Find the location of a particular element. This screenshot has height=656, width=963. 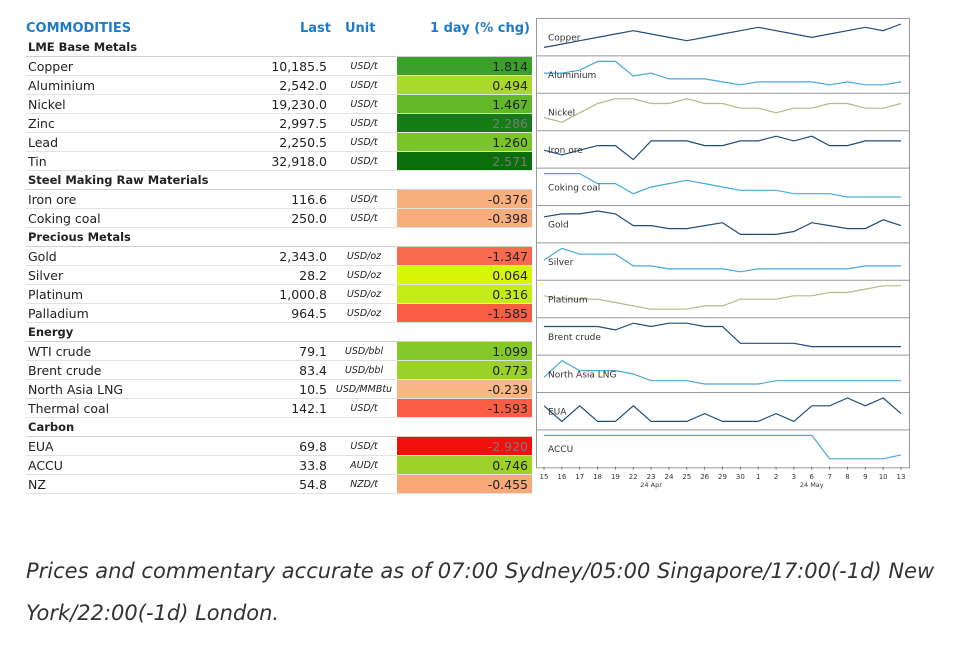

table-row: WTI crude 79.1 USD/bbl 1.099 is located at coordinates (279, 351).